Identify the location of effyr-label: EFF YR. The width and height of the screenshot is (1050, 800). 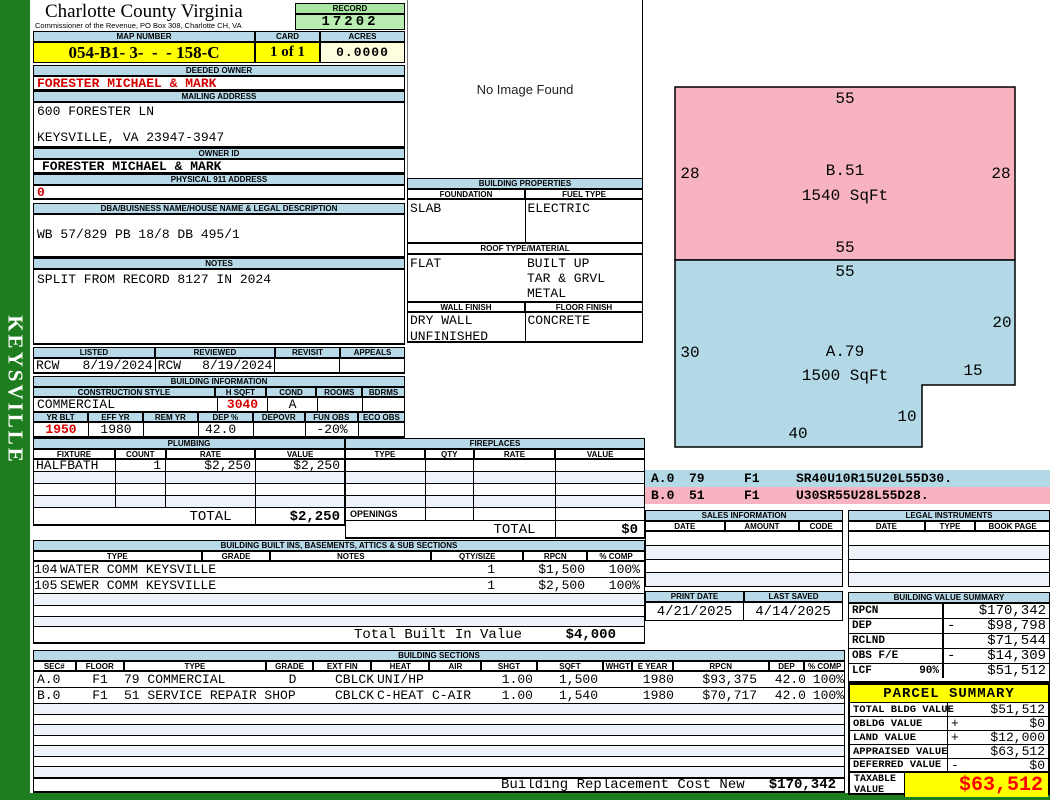
(115, 417).